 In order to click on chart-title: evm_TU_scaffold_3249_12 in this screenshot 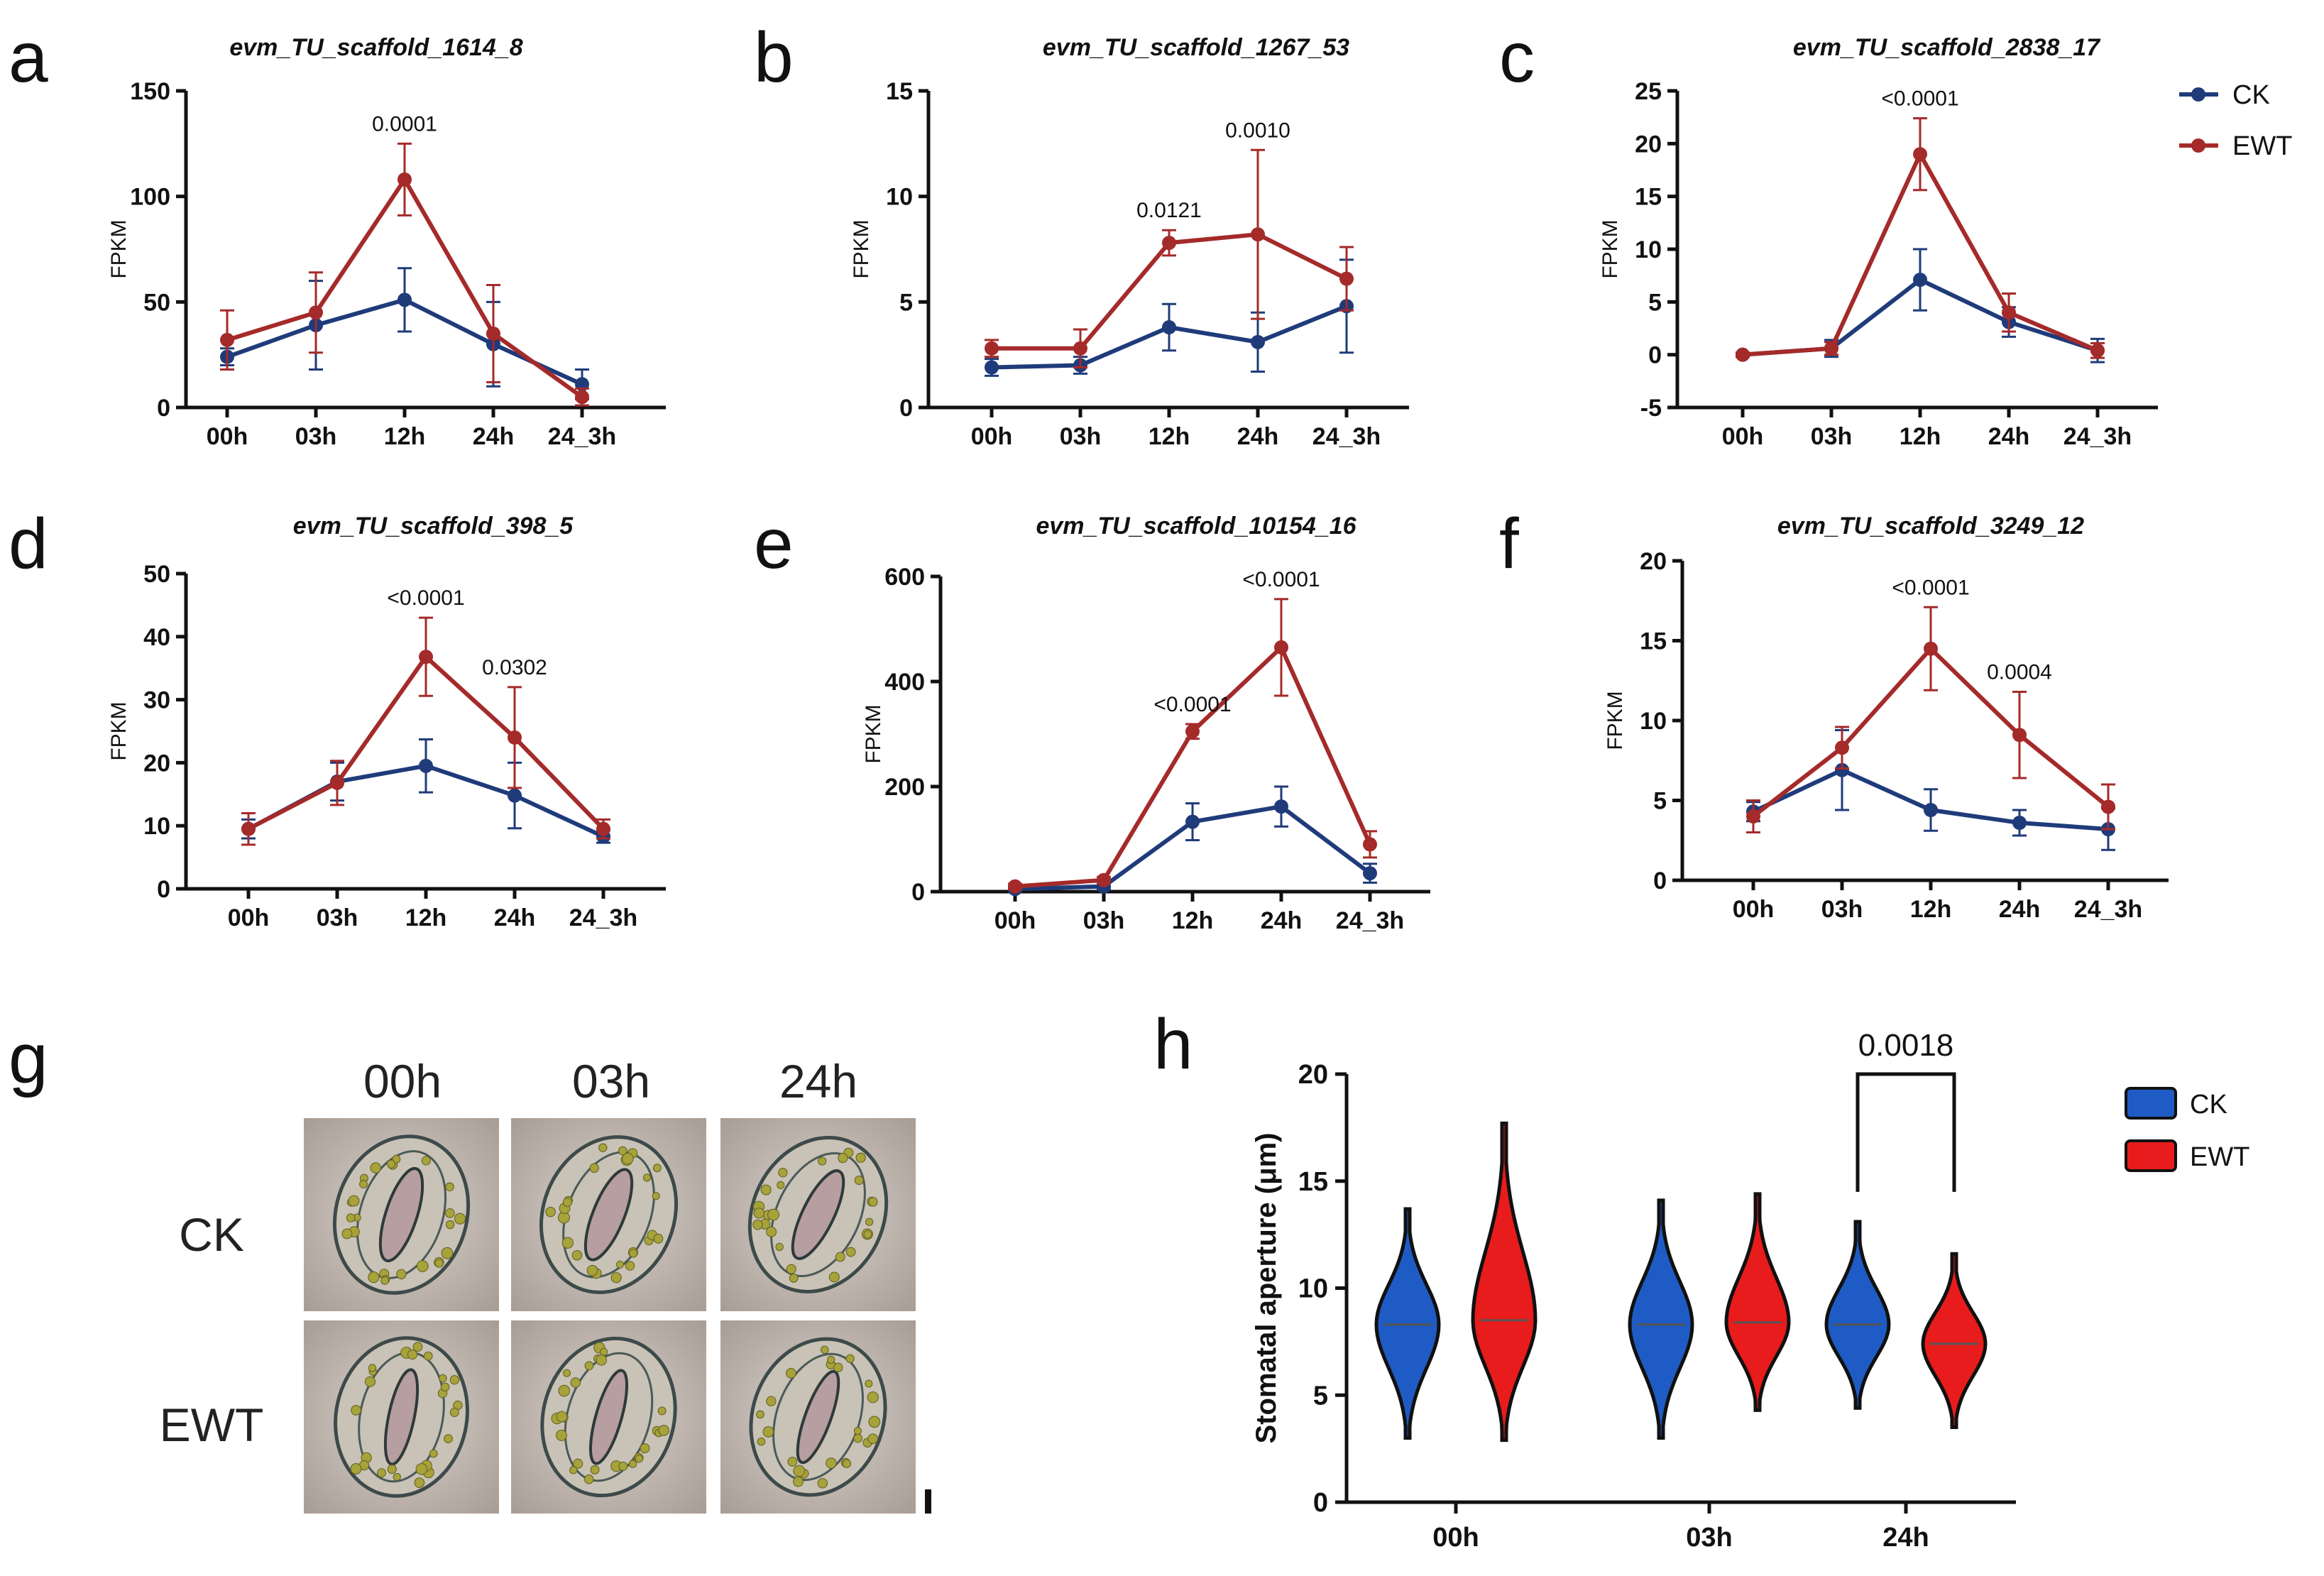, I will do `click(1930, 526)`.